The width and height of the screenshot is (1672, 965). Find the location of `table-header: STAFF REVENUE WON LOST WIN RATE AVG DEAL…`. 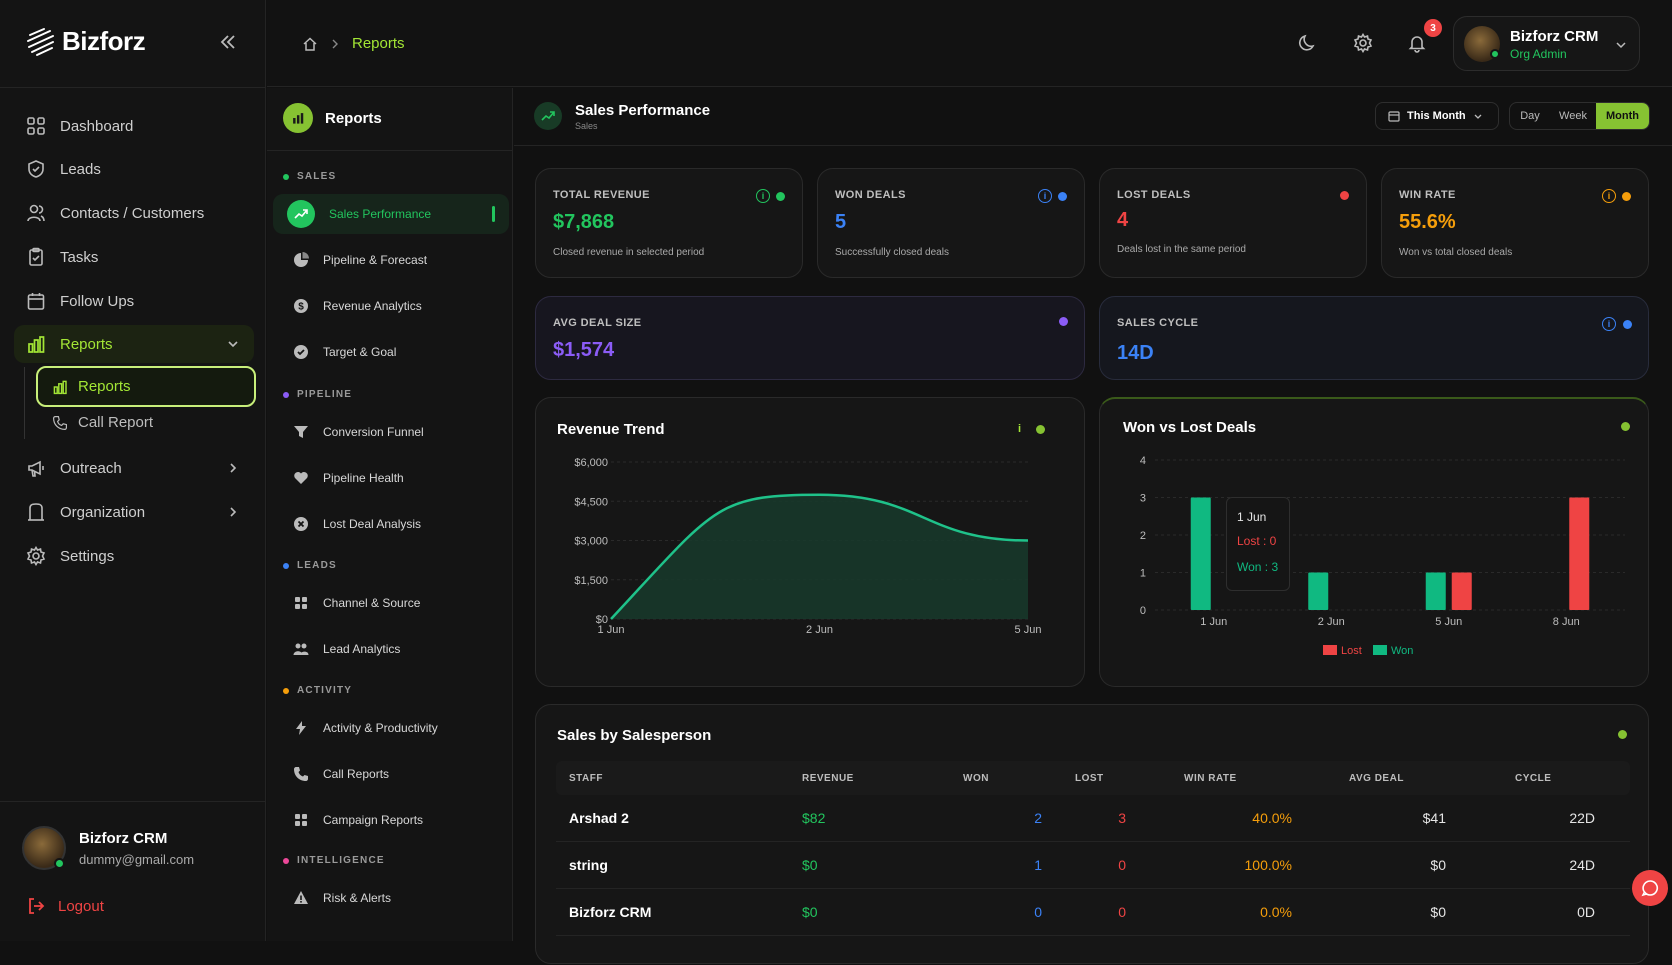

table-header: STAFF REVENUE WON LOST WIN RATE AVG DEAL… is located at coordinates (1093, 778).